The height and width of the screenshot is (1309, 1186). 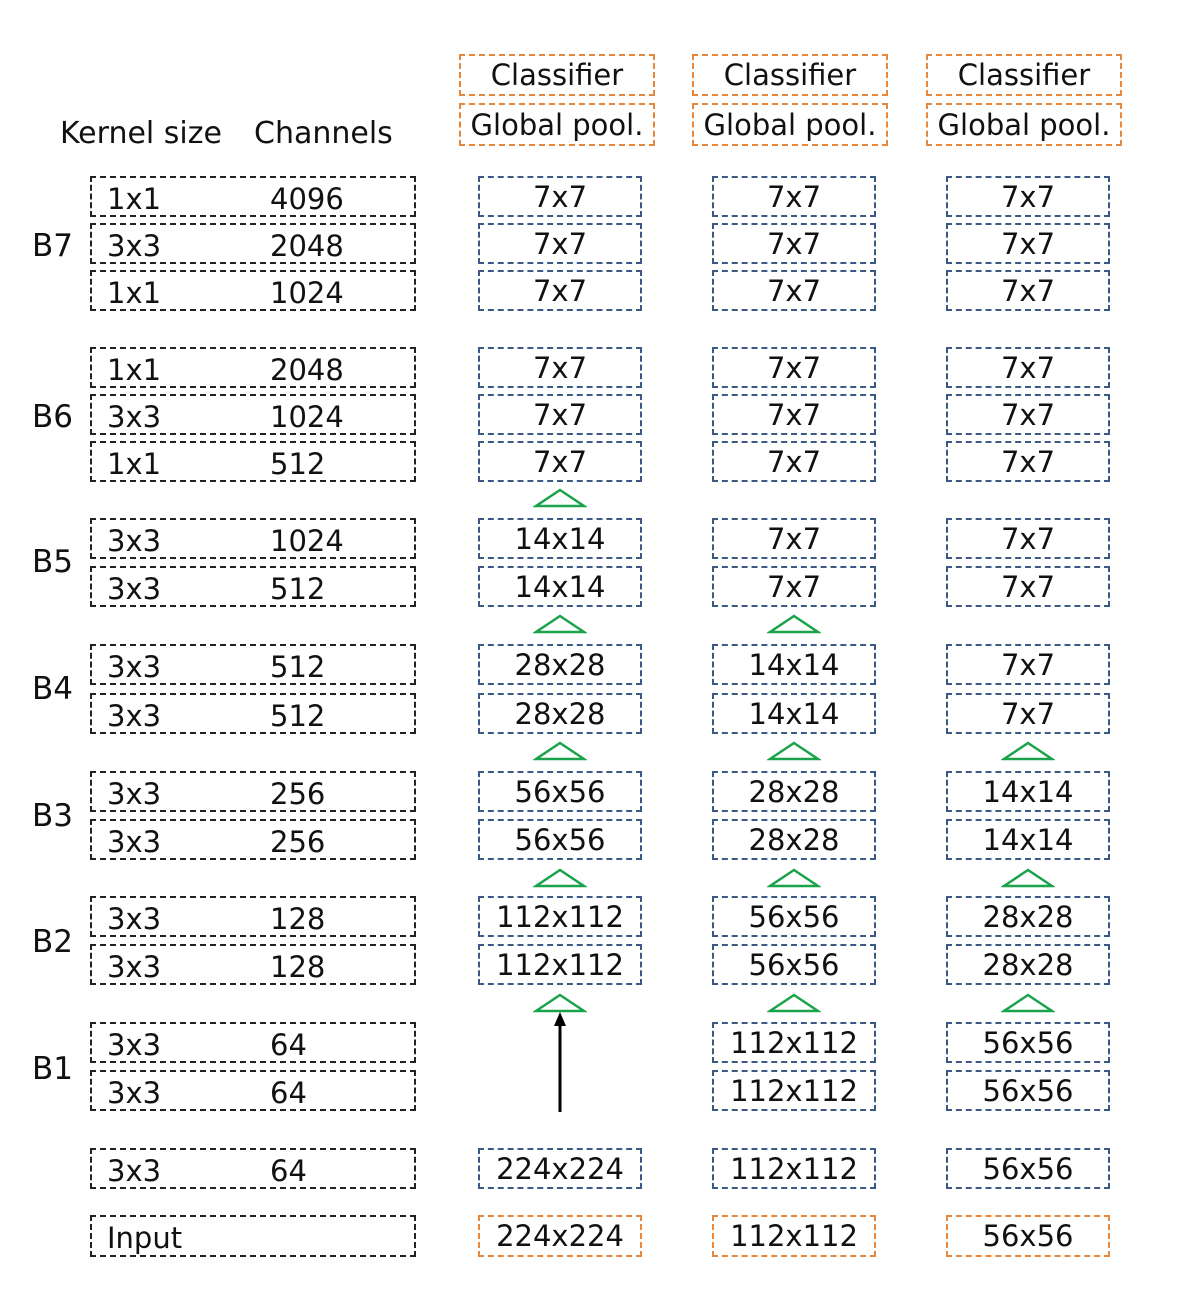 What do you see at coordinates (298, 919) in the screenshot?
I see `channels: 128` at bounding box center [298, 919].